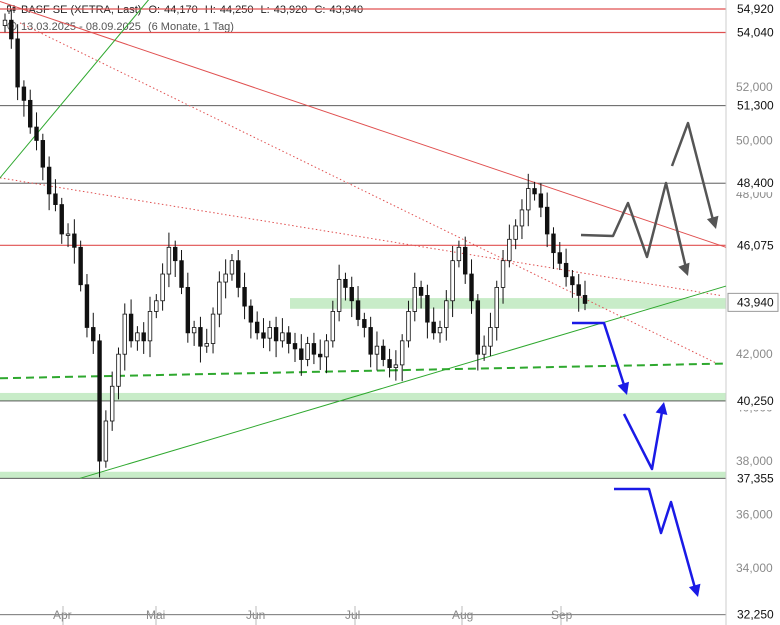 The width and height of the screenshot is (780, 625). Describe the element at coordinates (754, 568) in the screenshot. I see `y-tick-label: 34,000` at that location.